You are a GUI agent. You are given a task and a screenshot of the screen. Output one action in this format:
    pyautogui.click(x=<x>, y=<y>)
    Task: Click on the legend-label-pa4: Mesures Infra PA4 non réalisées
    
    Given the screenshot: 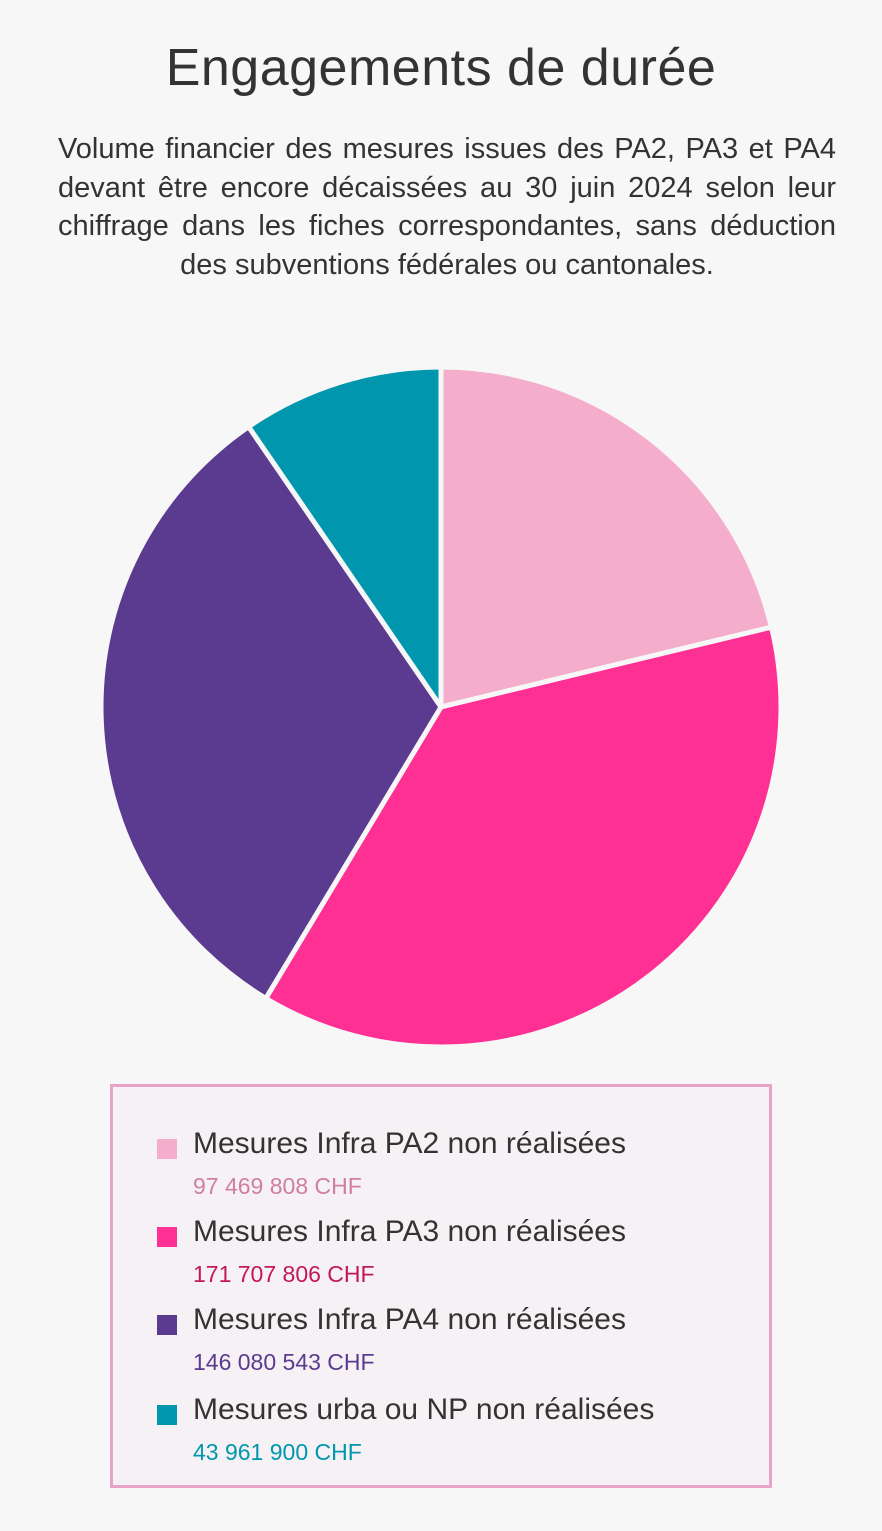 What is the action you would take?
    pyautogui.click(x=409, y=1319)
    